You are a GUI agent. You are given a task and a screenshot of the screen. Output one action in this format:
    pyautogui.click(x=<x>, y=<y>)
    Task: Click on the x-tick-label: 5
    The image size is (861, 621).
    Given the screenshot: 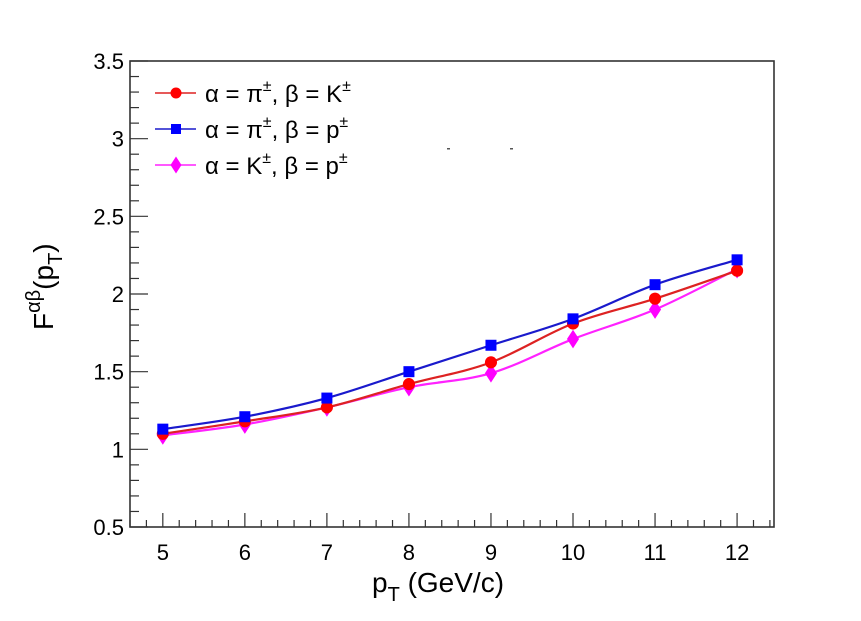 What is the action you would take?
    pyautogui.click(x=163, y=552)
    